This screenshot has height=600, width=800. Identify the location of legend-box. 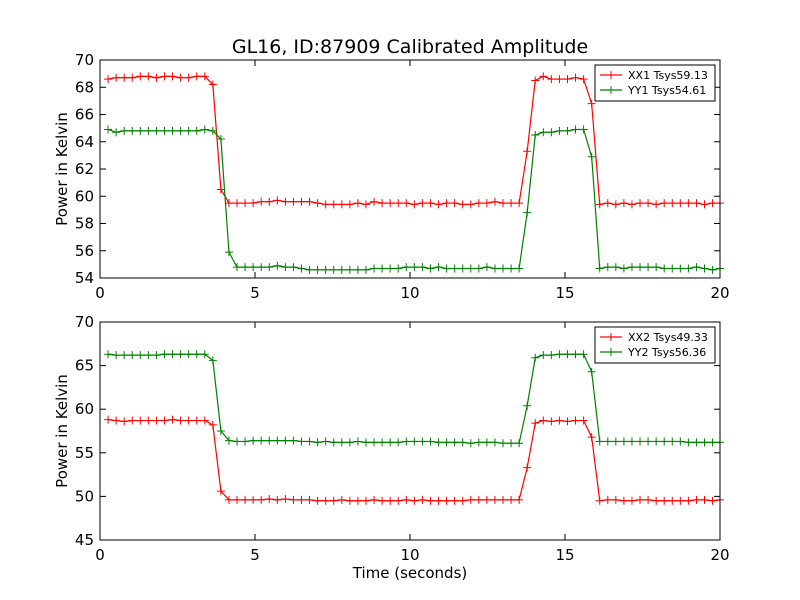
(655, 83).